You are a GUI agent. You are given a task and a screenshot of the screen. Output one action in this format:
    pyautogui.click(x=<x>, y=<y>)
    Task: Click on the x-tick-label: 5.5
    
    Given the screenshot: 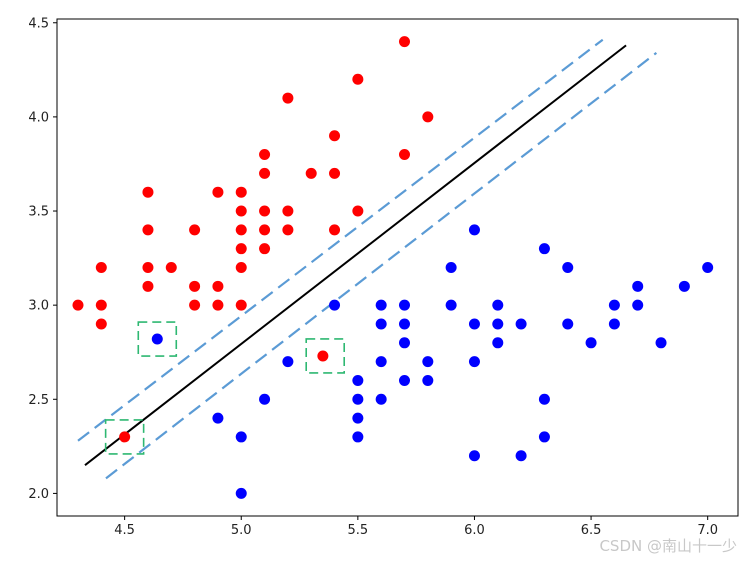 What is the action you would take?
    pyautogui.click(x=358, y=530)
    